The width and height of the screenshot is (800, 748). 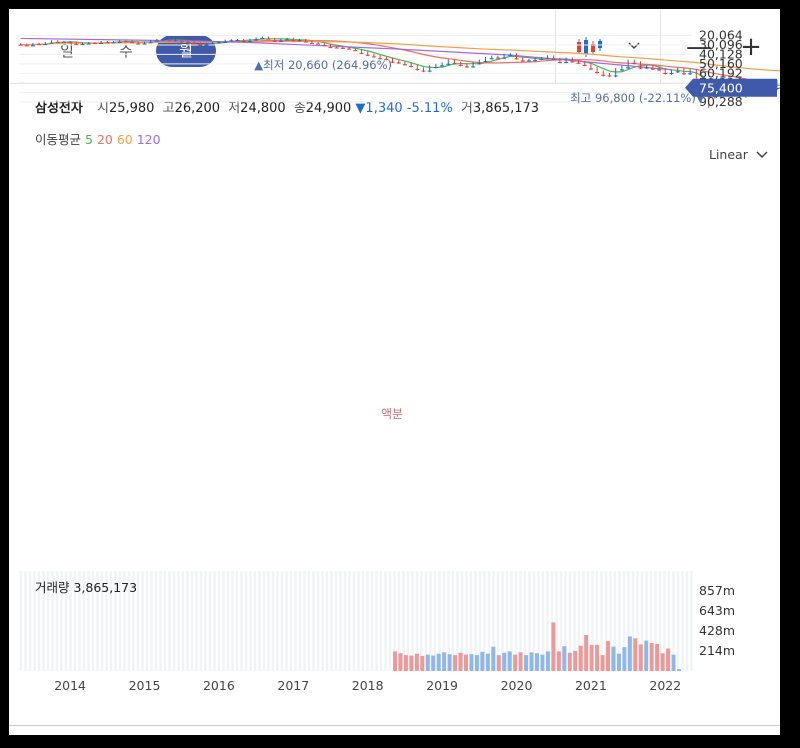 What do you see at coordinates (379, 108) in the screenshot?
I see `change-value: ▼1,340` at bounding box center [379, 108].